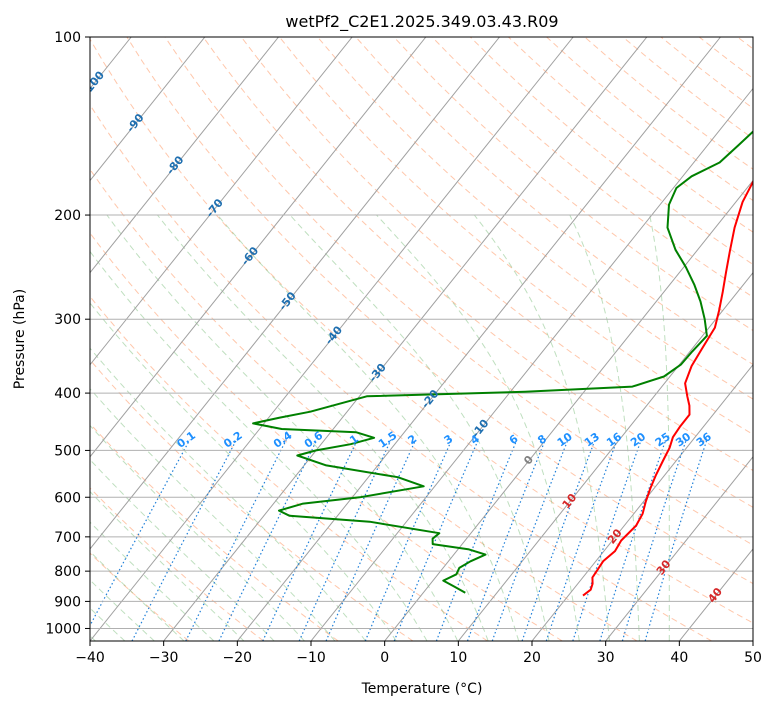 This screenshot has height=708, width=775. Describe the element at coordinates (532, 658) in the screenshot. I see `x-tick-label: 20` at that location.